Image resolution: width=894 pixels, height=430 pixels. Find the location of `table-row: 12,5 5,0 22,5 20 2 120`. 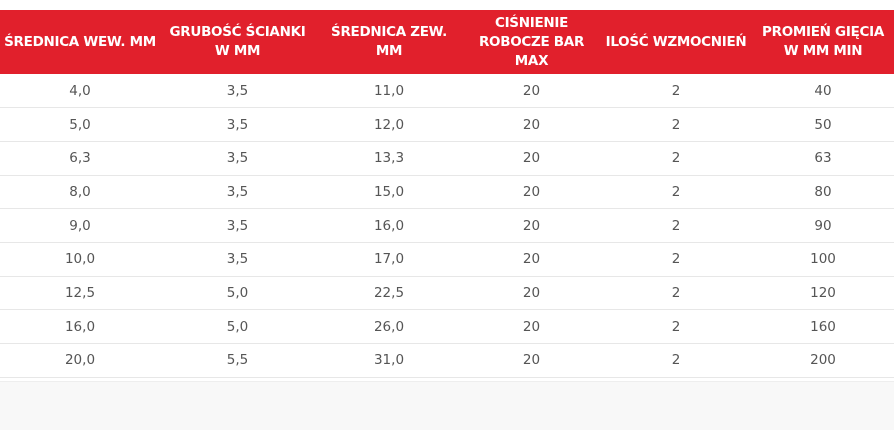

table-row: 12,5 5,0 22,5 20 2 120 is located at coordinates (447, 293).